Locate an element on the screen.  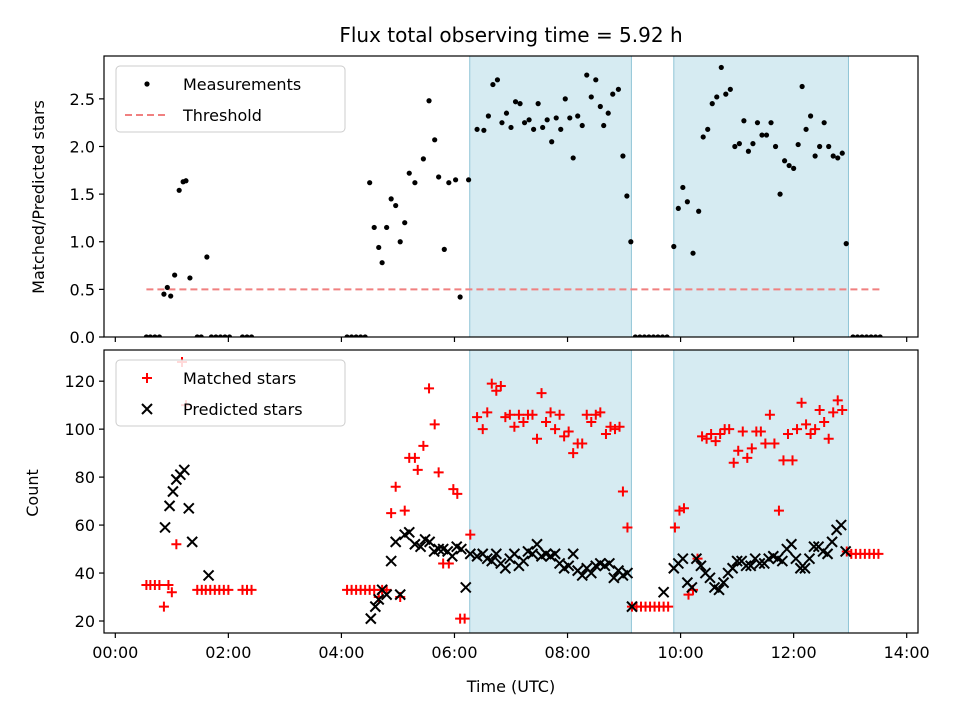
y-tick-label: 120 is located at coordinates (79, 381).